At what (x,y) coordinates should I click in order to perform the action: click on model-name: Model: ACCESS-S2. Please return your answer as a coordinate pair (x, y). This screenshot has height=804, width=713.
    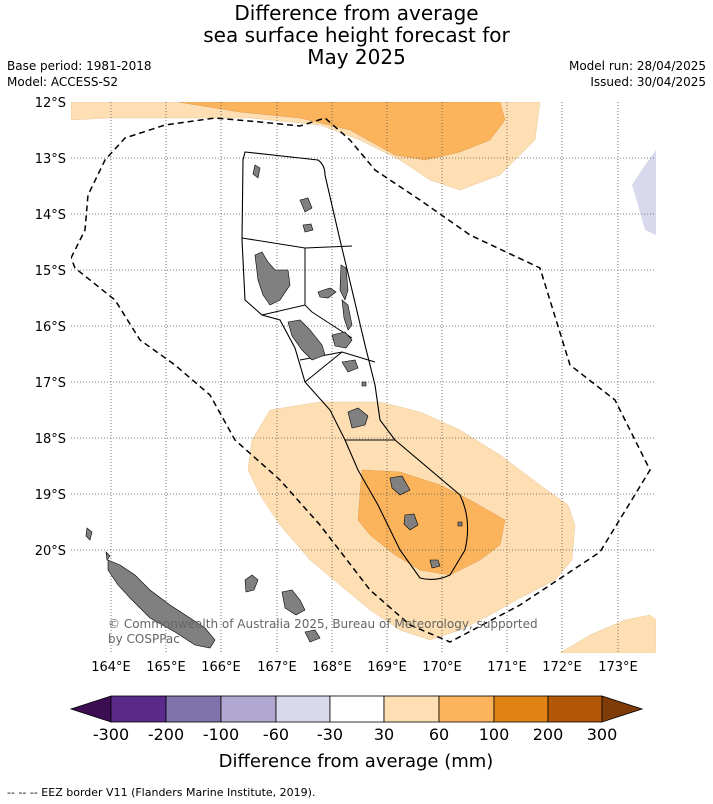
    Looking at the image, I should click on (63, 82).